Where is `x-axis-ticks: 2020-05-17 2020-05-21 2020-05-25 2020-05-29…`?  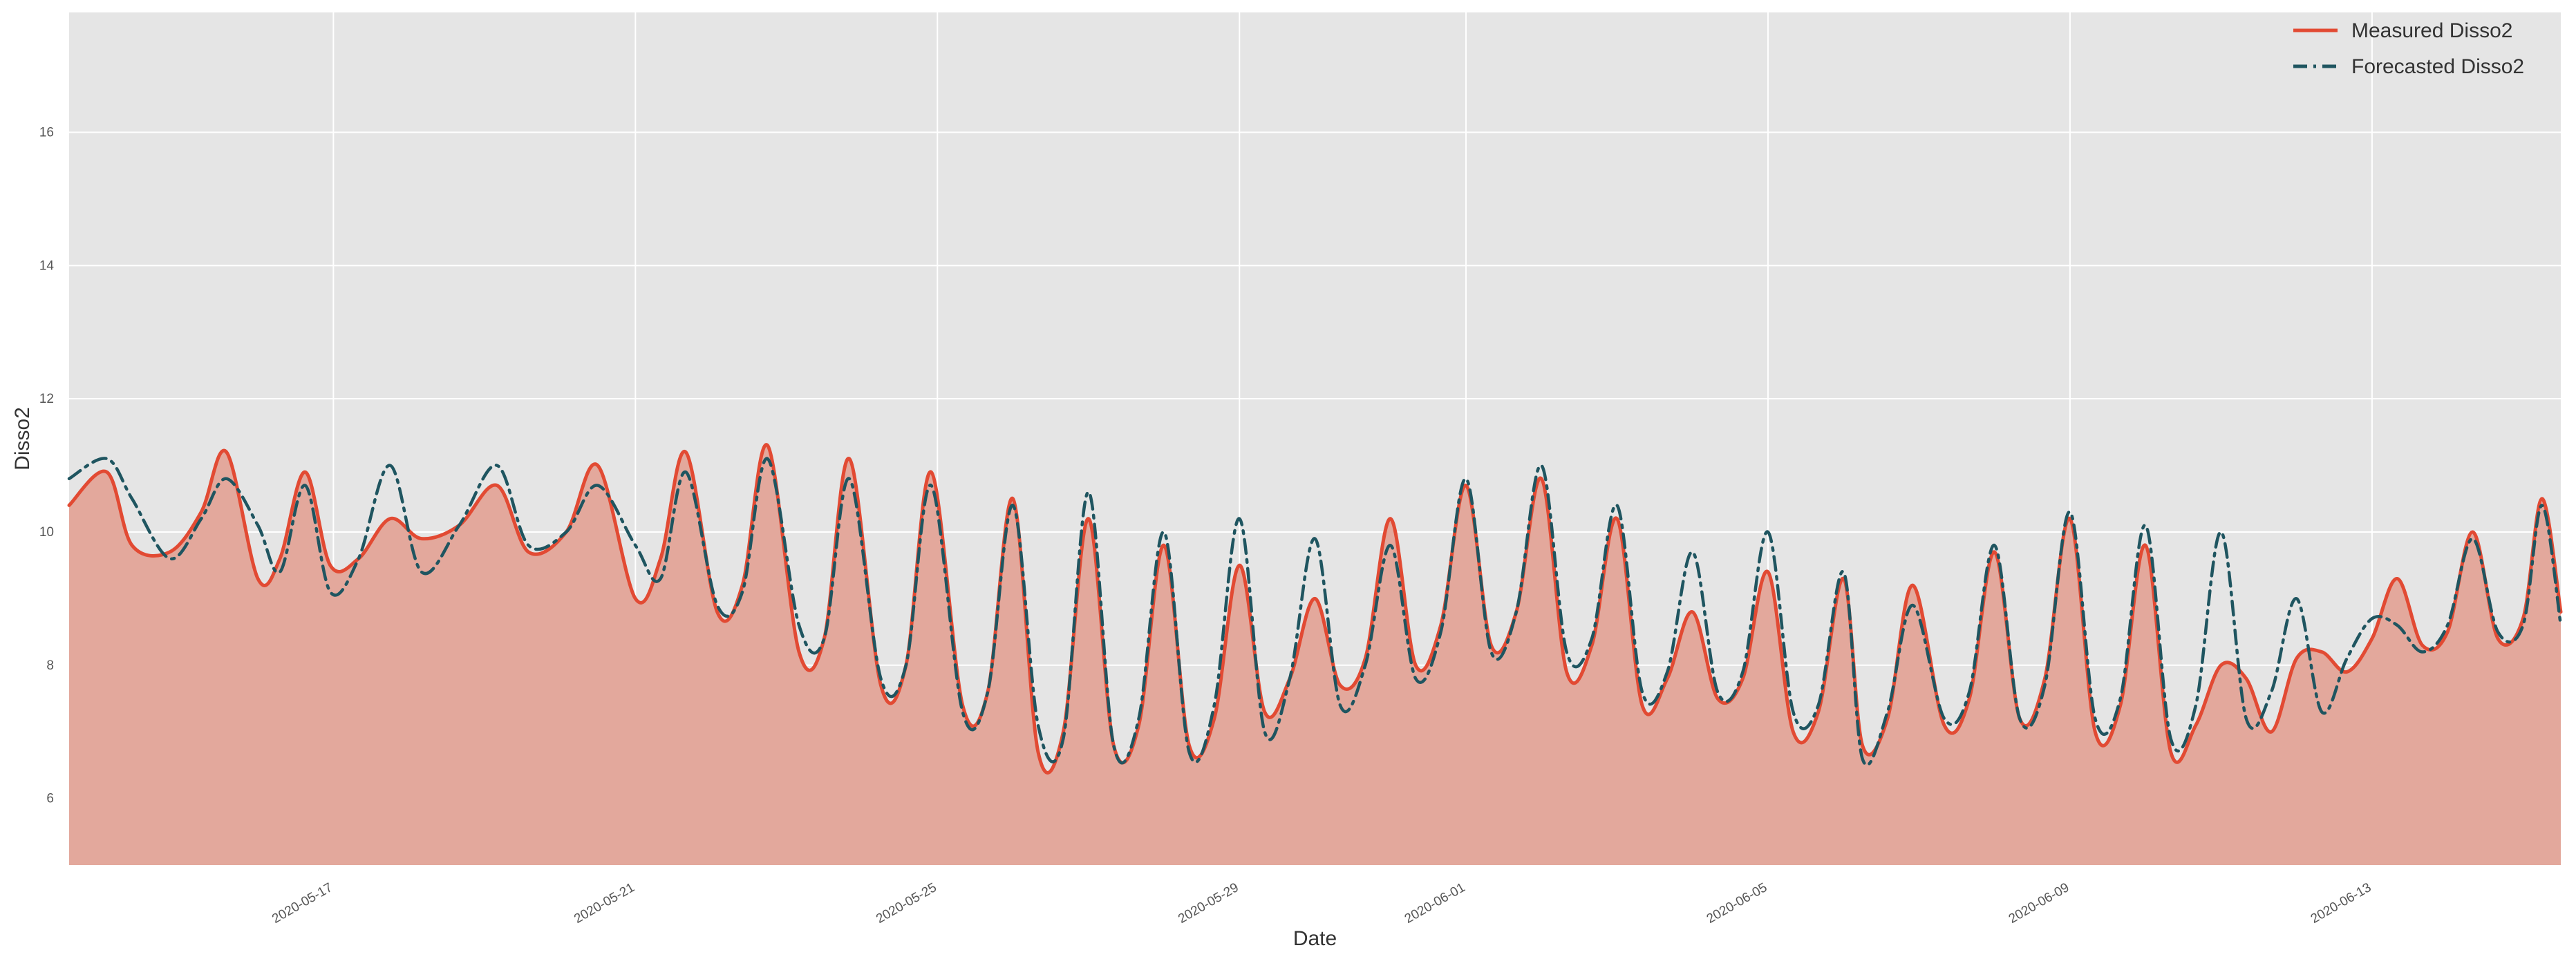 x-axis-ticks: 2020-05-17 2020-05-21 2020-05-25 2020-05-29… is located at coordinates (1321, 903).